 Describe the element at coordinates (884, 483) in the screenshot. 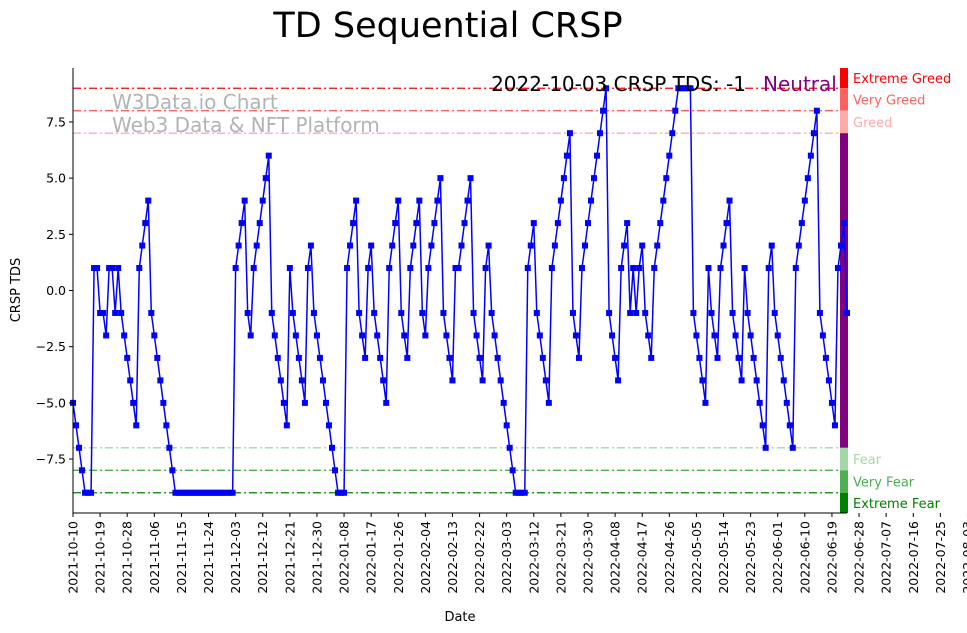

I see `zone-label-5: Very Fear` at that location.